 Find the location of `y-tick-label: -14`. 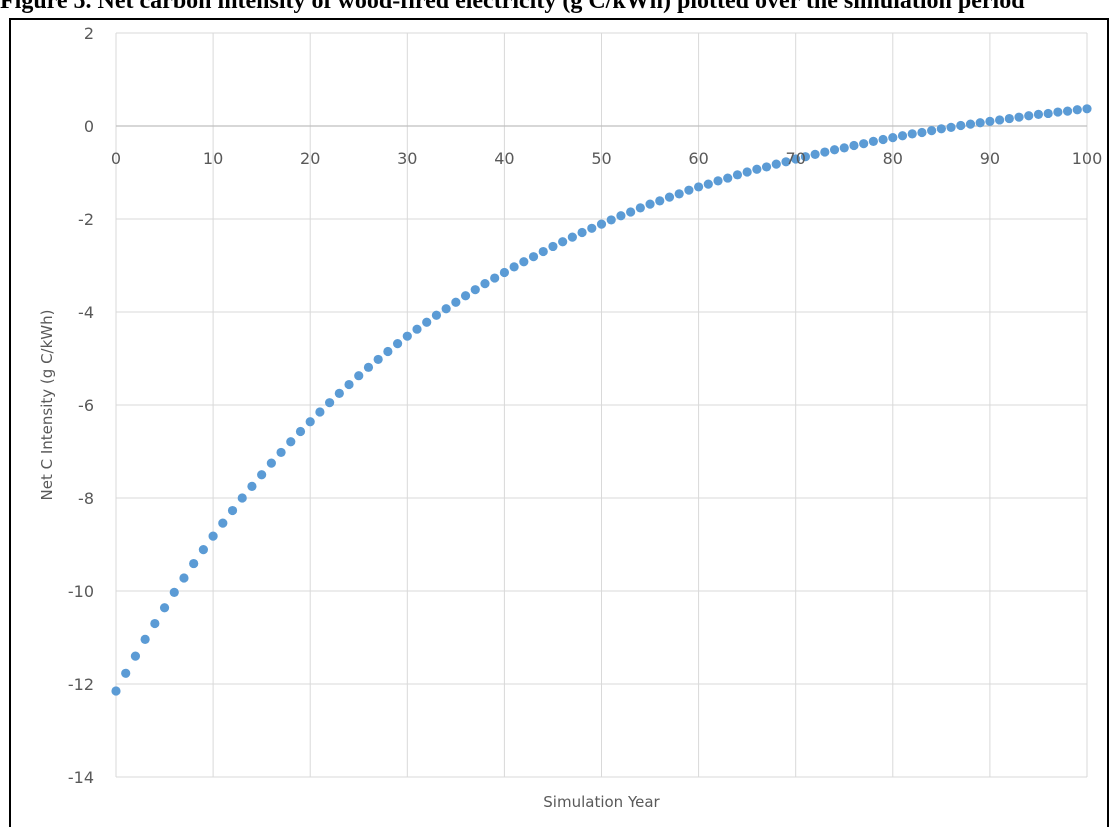

y-tick-label: -14 is located at coordinates (81, 777).